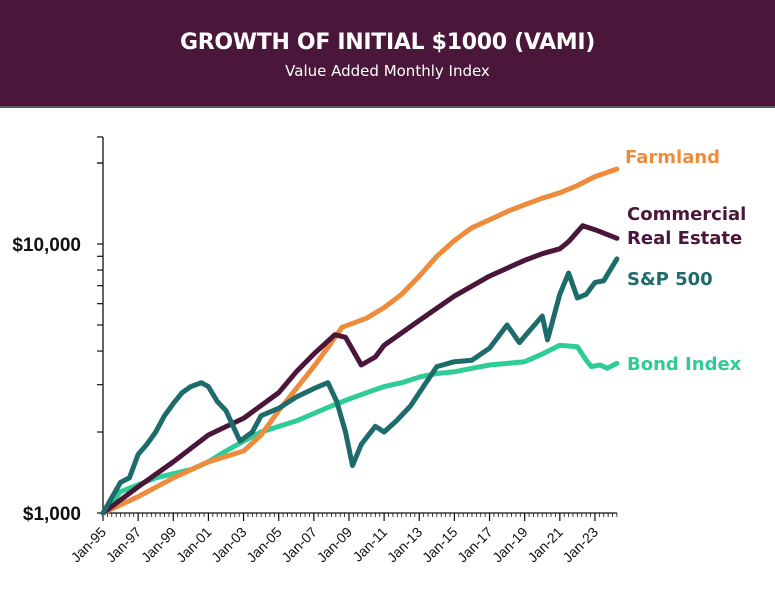  Describe the element at coordinates (264, 545) in the screenshot. I see `x-tick-label: Jan-05` at that location.